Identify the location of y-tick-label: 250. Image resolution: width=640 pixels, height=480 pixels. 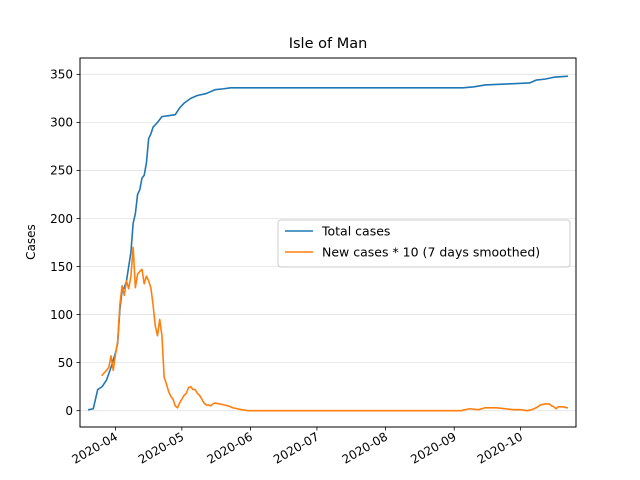
(61, 171).